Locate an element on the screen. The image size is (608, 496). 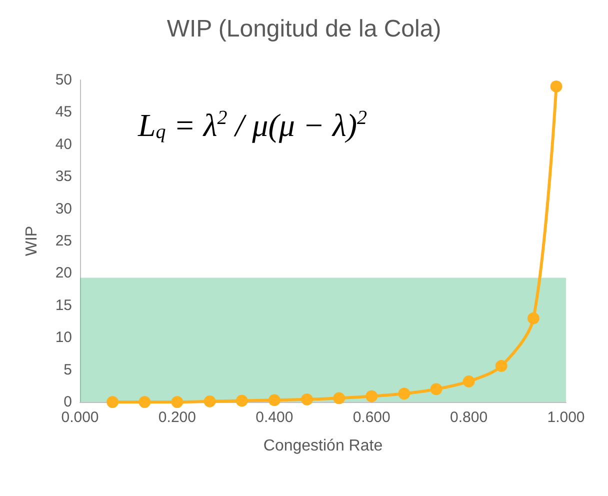
y-tick-label: 5 is located at coordinates (68, 369).